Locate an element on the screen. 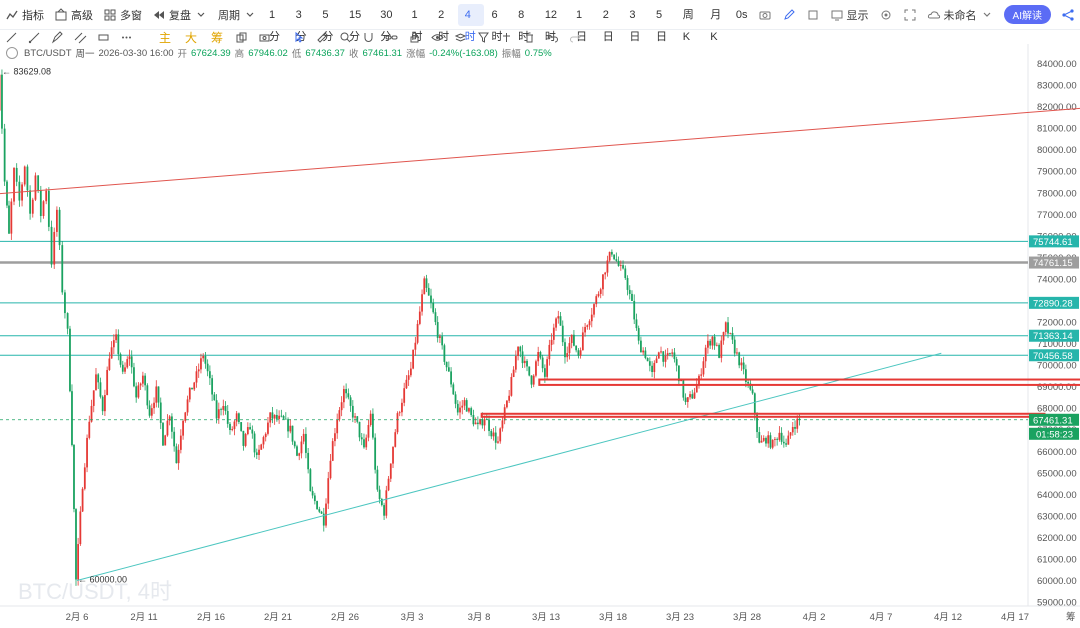 The width and height of the screenshot is (1080, 628). magnet-tool-icon is located at coordinates (368, 37).